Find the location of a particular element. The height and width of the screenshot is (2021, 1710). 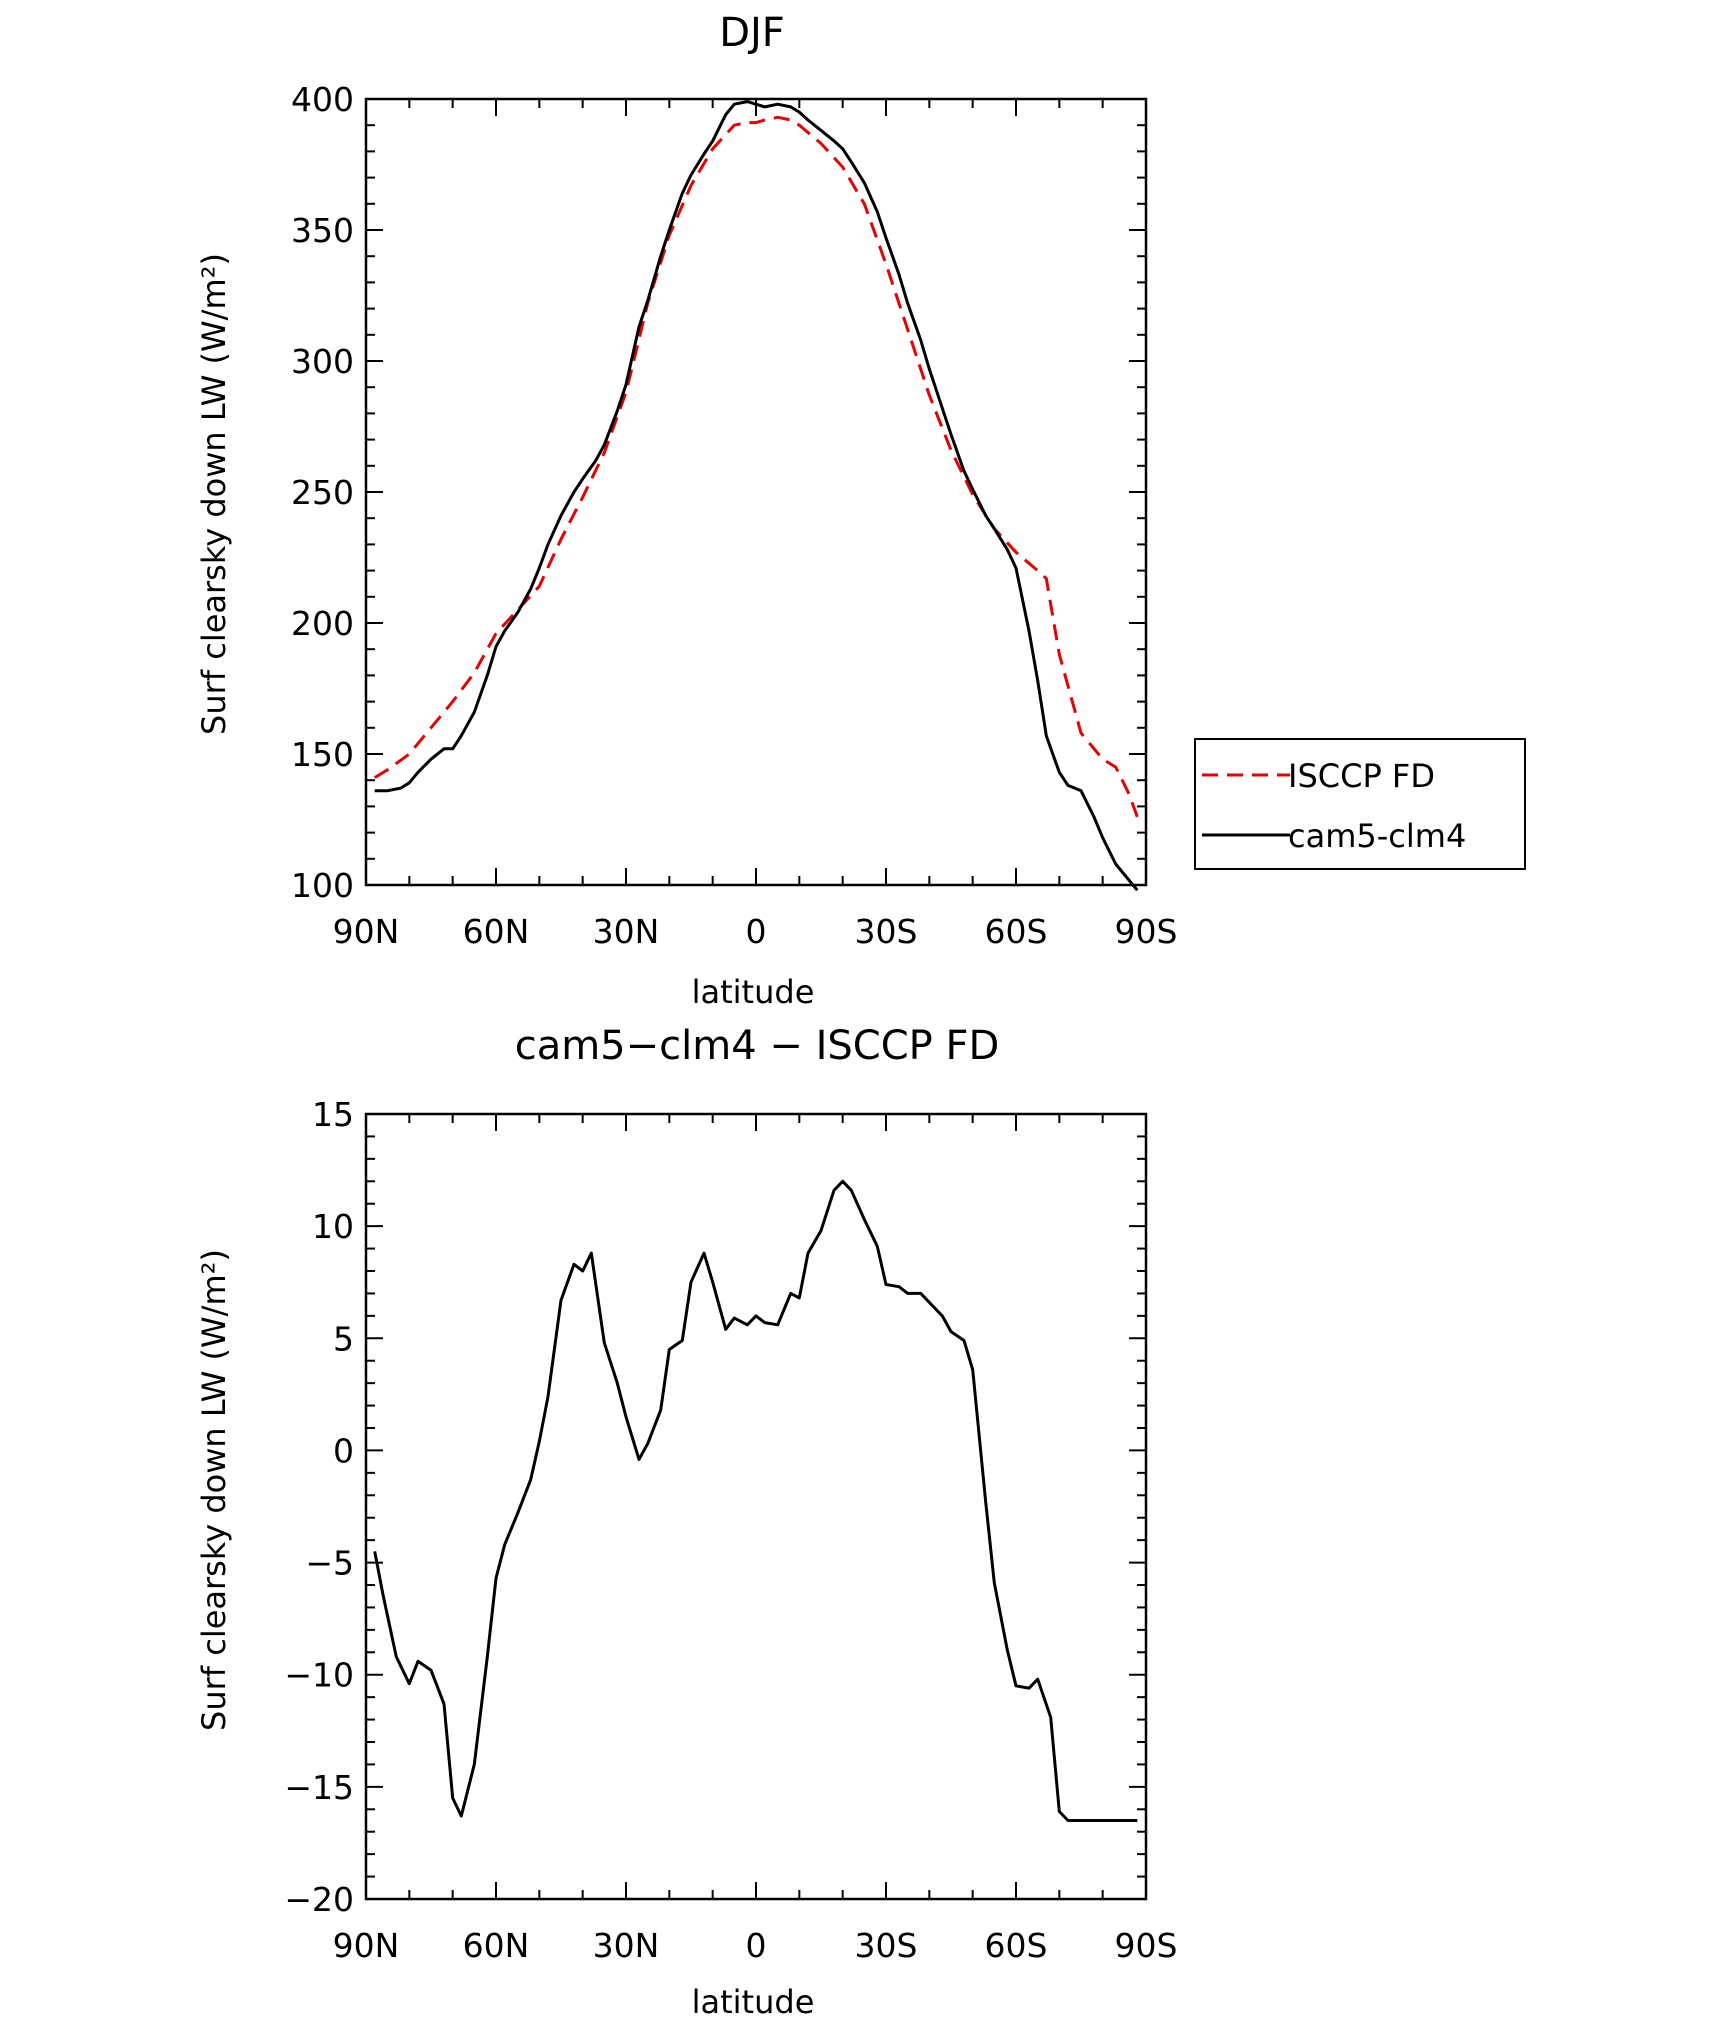

top-y-tick-label: 400 is located at coordinates (322, 99).